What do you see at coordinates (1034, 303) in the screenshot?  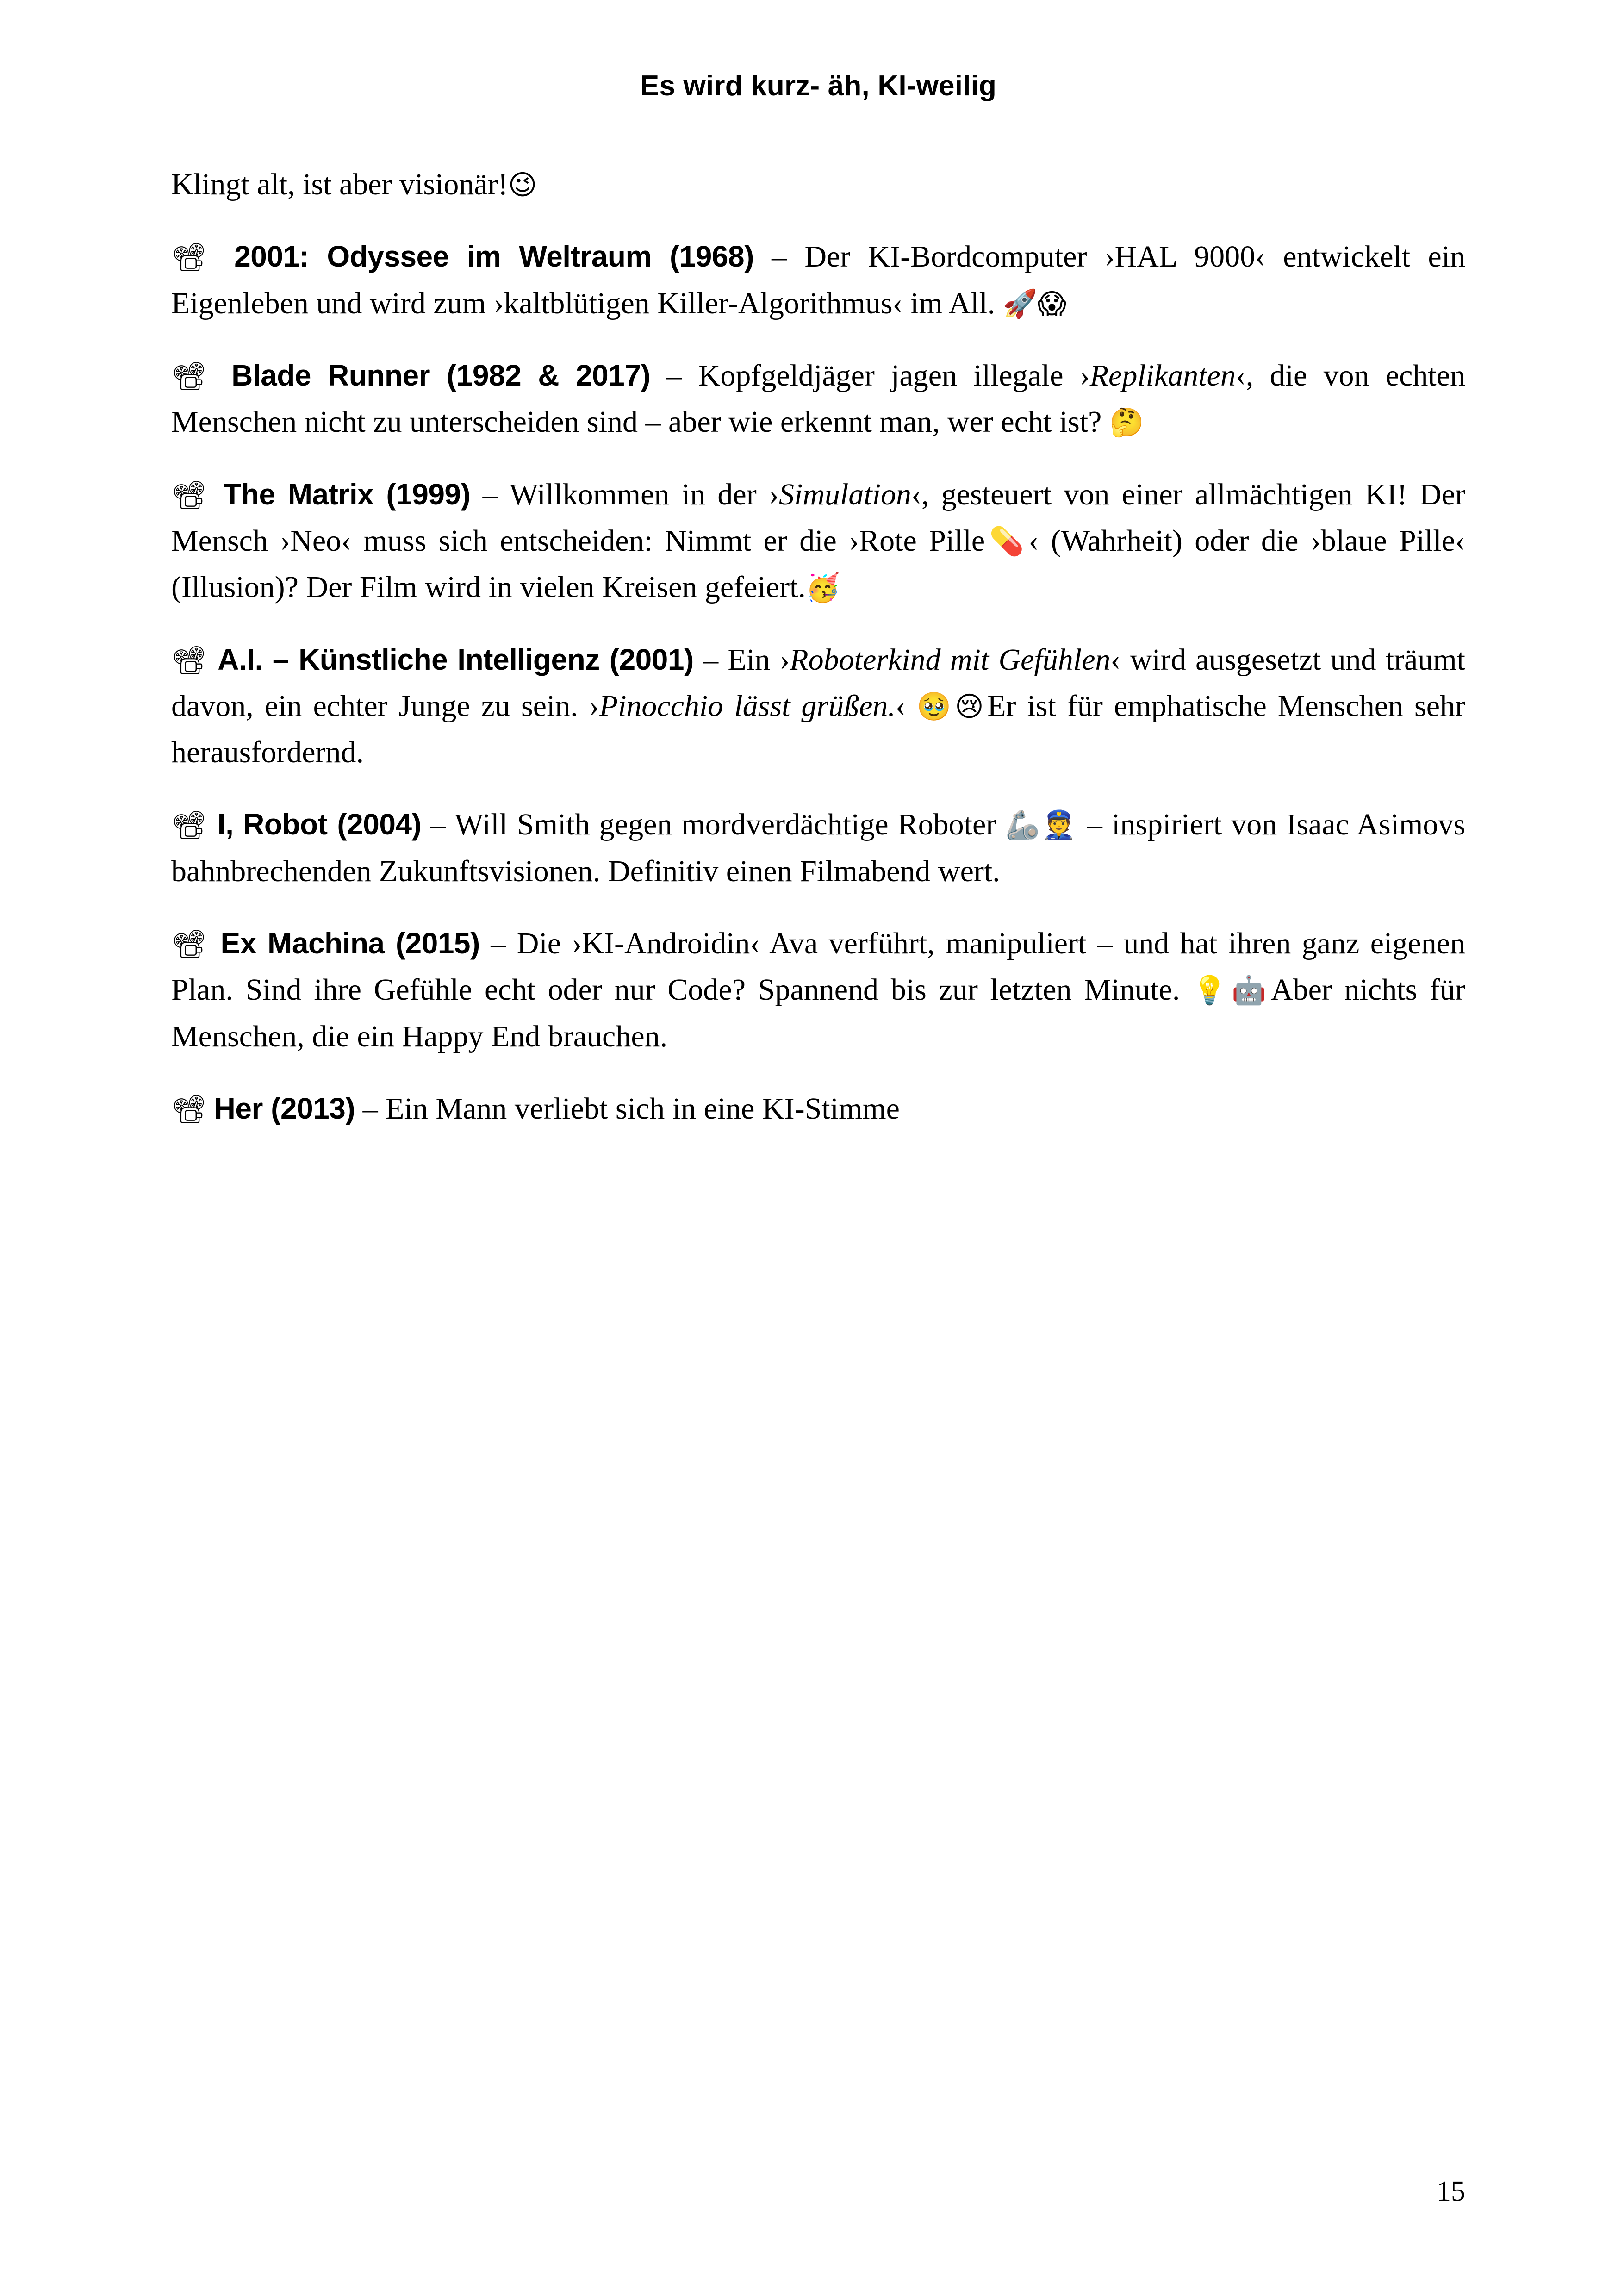 I see `rocket-and-screaming-face-icon: 🚀😱` at bounding box center [1034, 303].